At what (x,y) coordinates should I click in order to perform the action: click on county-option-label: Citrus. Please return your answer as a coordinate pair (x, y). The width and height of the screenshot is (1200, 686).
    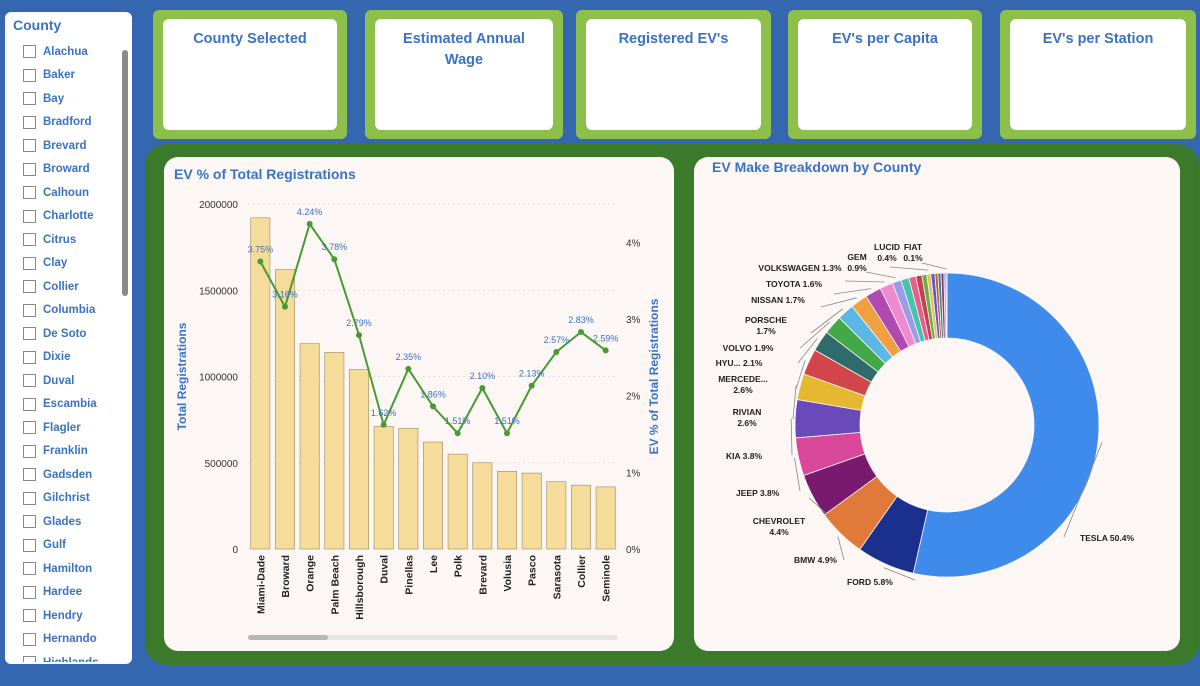
    Looking at the image, I should click on (60, 239).